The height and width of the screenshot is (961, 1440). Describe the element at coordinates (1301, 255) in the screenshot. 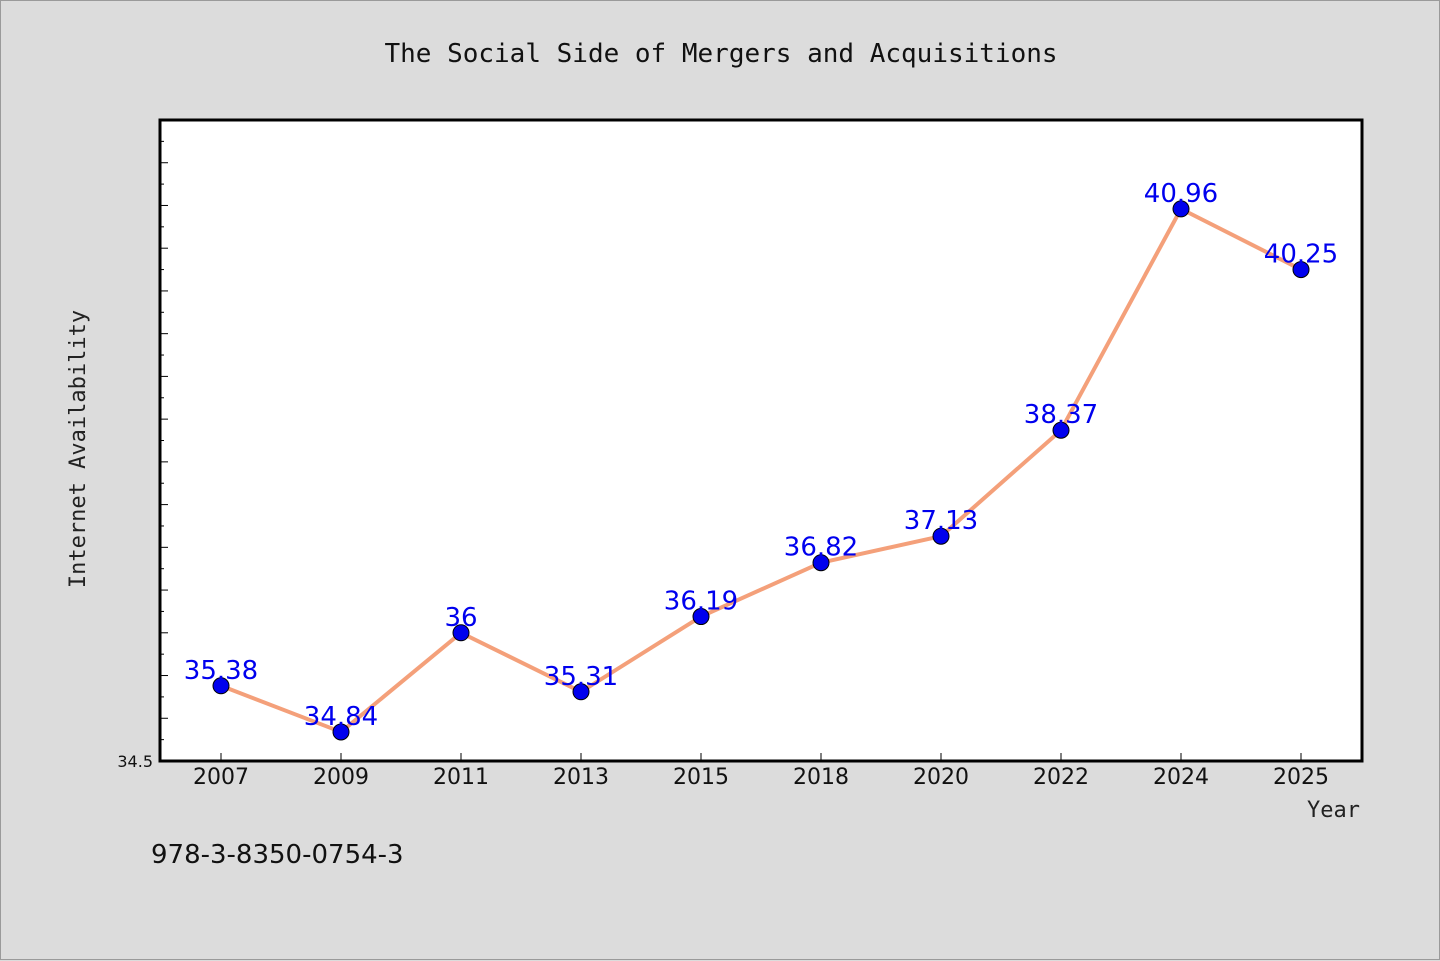

I see `data-label: 40.25` at that location.